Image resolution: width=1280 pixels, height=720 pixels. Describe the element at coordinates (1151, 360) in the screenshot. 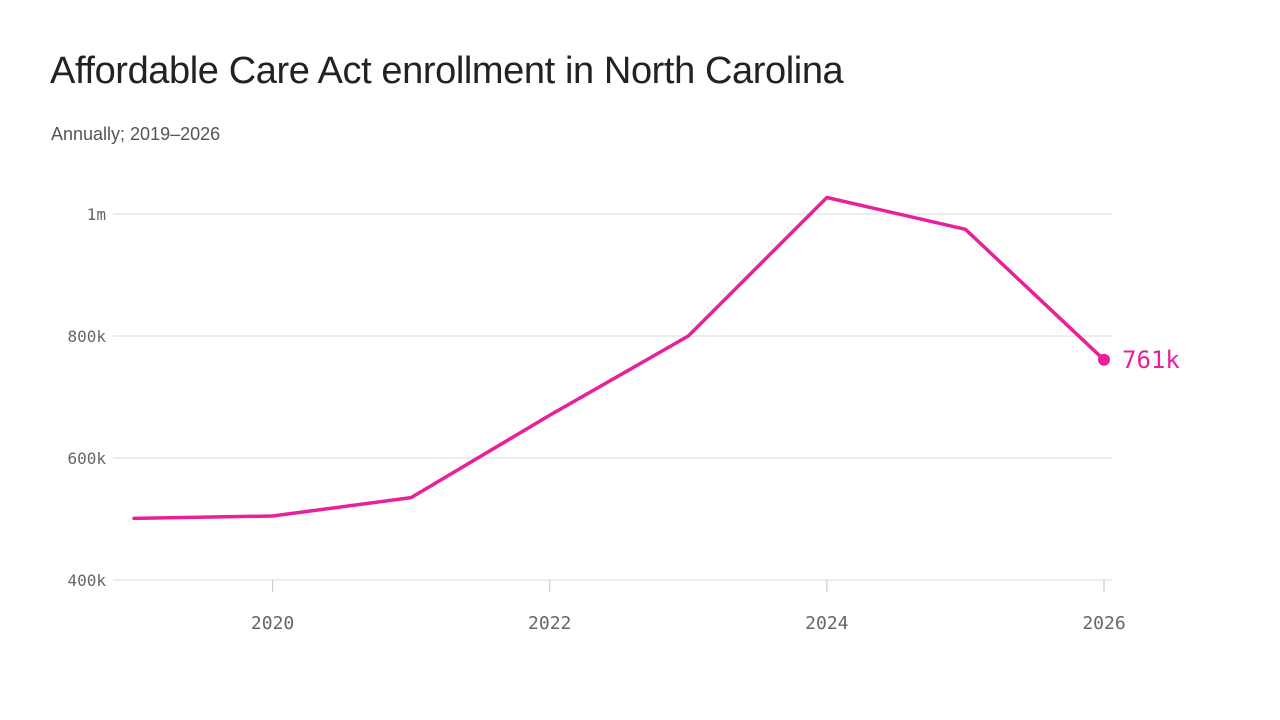

I see `end-value-label: 761k` at that location.